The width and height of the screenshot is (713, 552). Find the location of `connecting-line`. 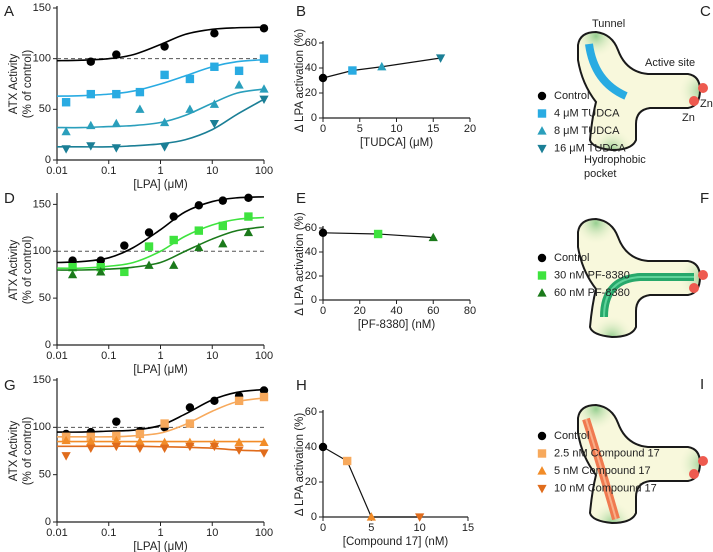

connecting-line is located at coordinates (371, 482).